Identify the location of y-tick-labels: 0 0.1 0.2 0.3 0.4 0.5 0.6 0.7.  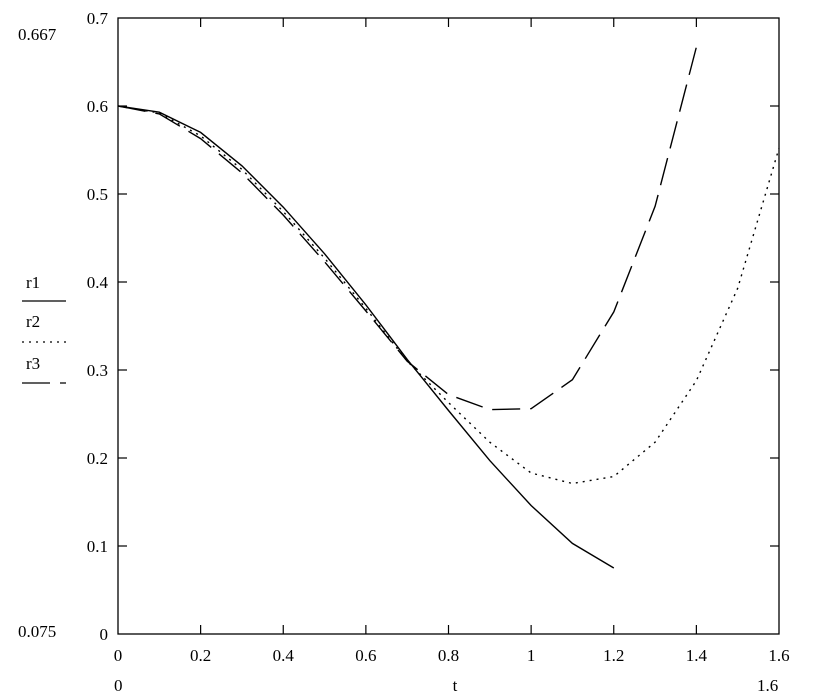
(98, 326).